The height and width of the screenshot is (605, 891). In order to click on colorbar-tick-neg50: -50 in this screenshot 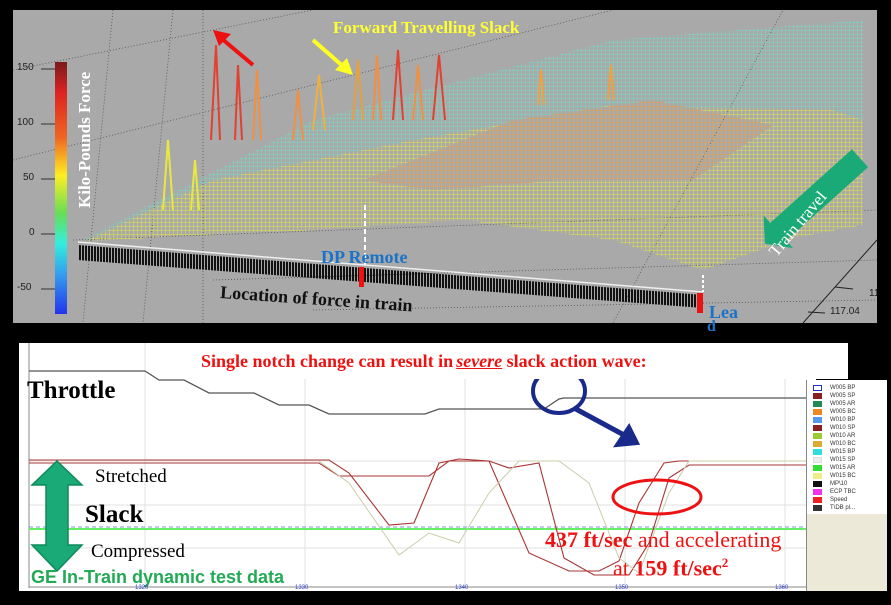, I will do `click(24, 287)`.